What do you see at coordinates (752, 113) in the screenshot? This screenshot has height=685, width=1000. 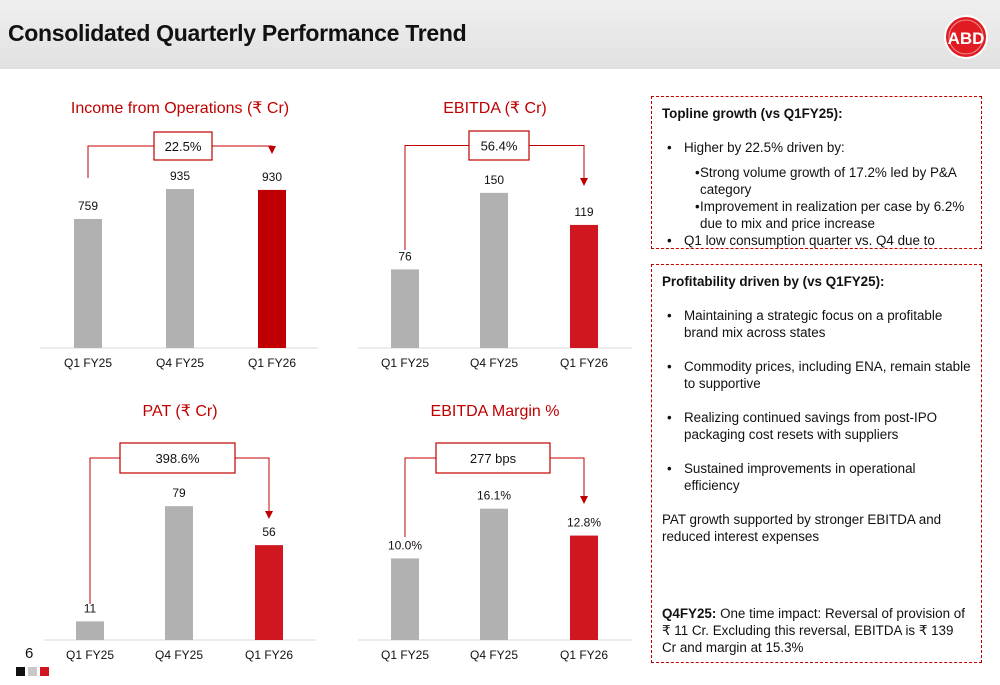 I see `topline-heading: Topline growth (vs Q1FY25):` at bounding box center [752, 113].